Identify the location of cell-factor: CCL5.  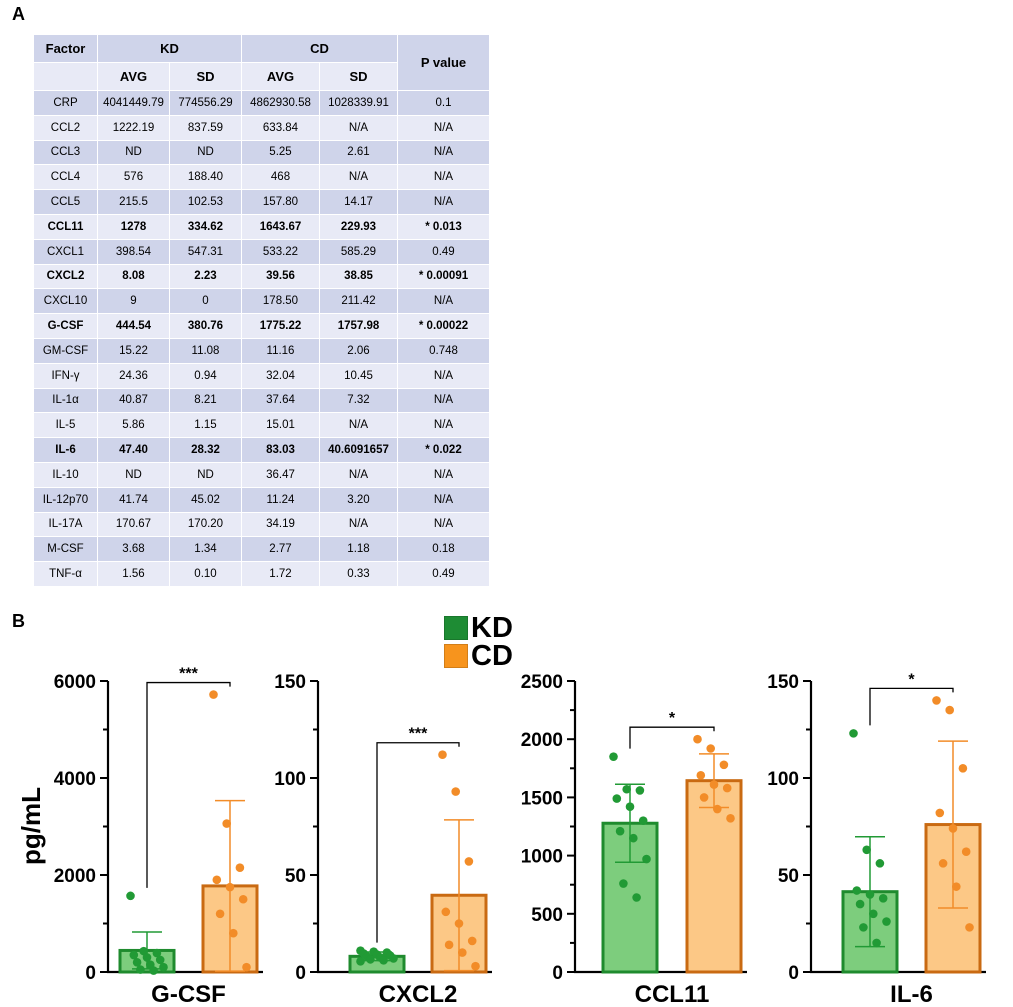
(65, 202).